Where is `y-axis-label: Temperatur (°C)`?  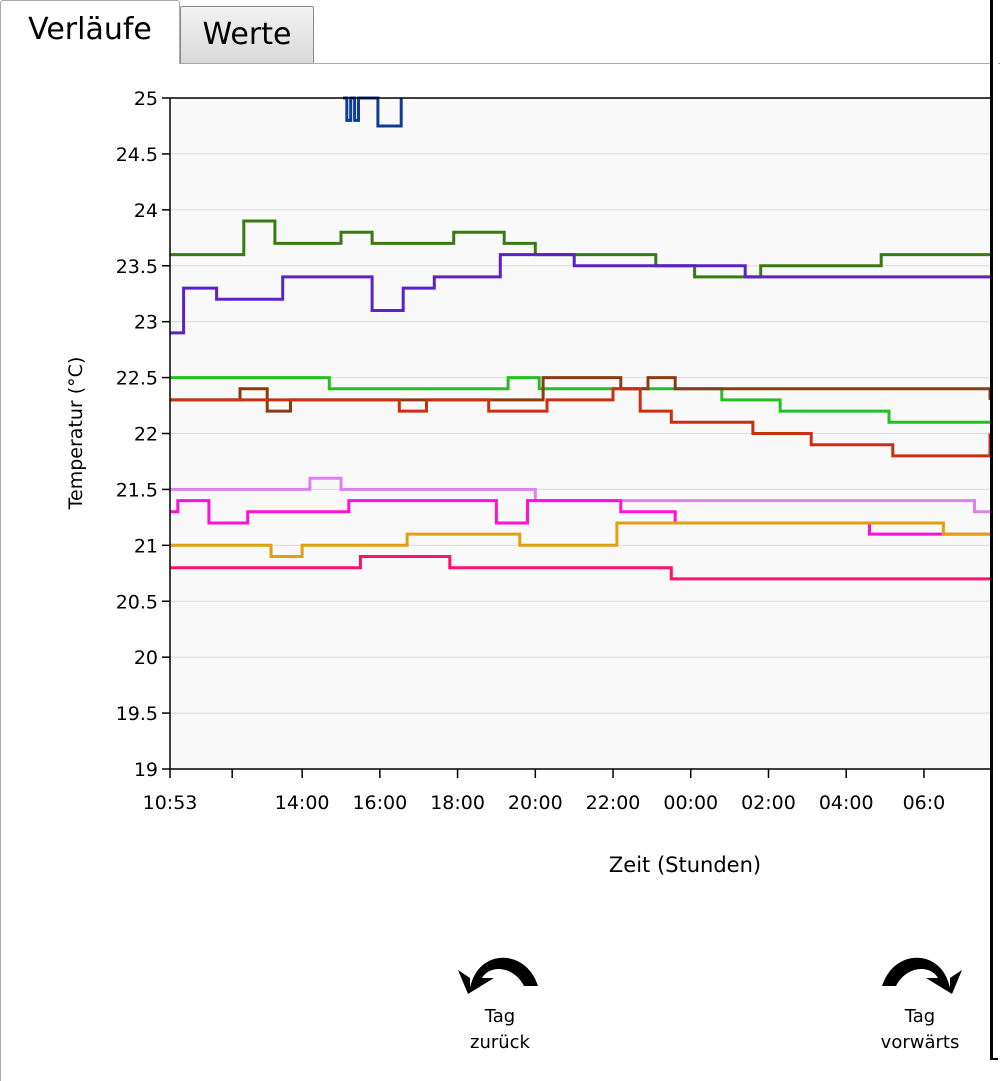
y-axis-label: Temperatur (°C) is located at coordinates (76, 434).